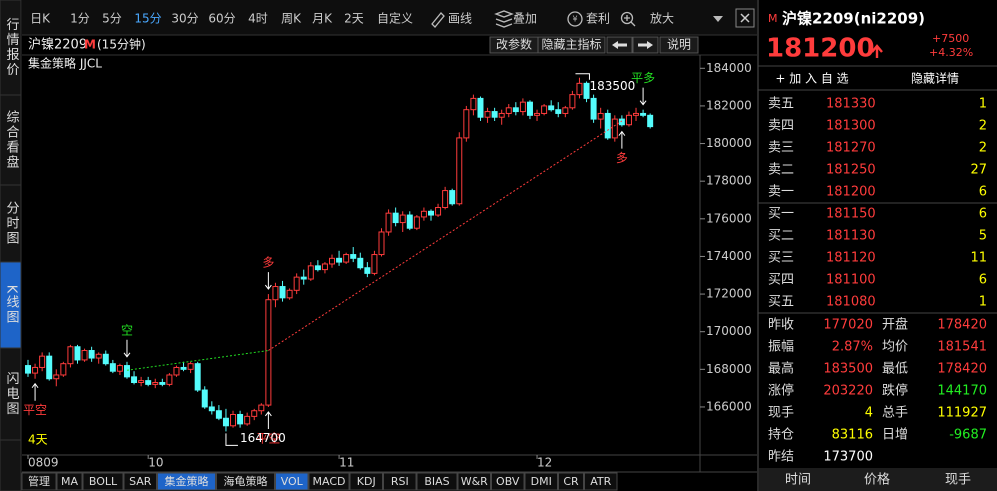  Describe the element at coordinates (627, 18) in the screenshot. I see `zoom-icon` at that location.